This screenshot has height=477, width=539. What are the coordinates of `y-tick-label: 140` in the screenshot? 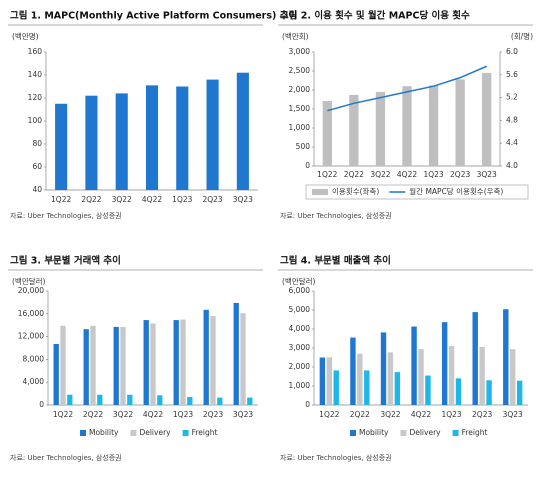 It's located at (35, 74).